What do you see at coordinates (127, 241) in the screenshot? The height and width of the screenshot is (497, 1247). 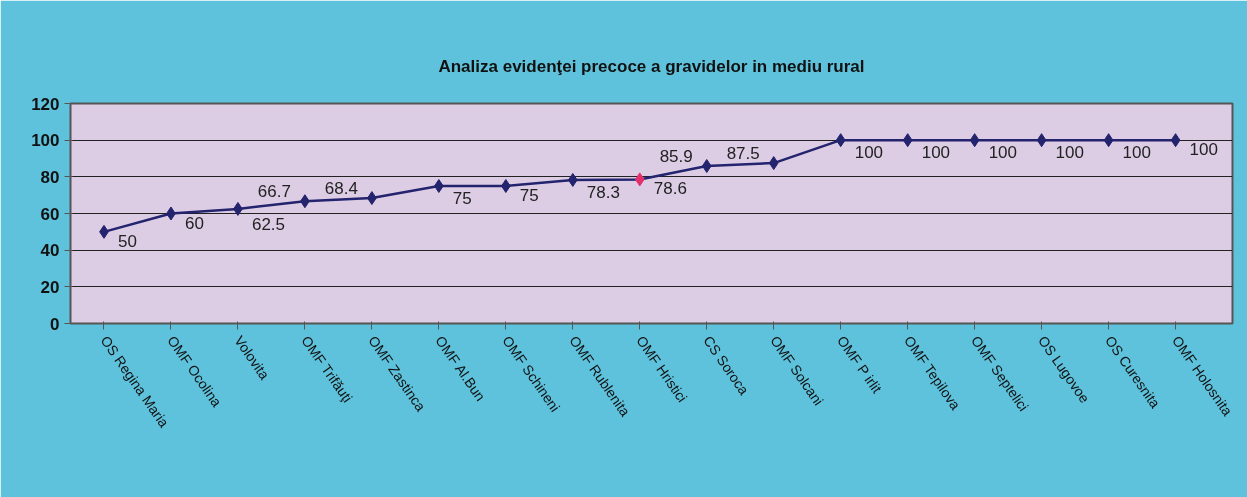 I see `data-label: 50` at bounding box center [127, 241].